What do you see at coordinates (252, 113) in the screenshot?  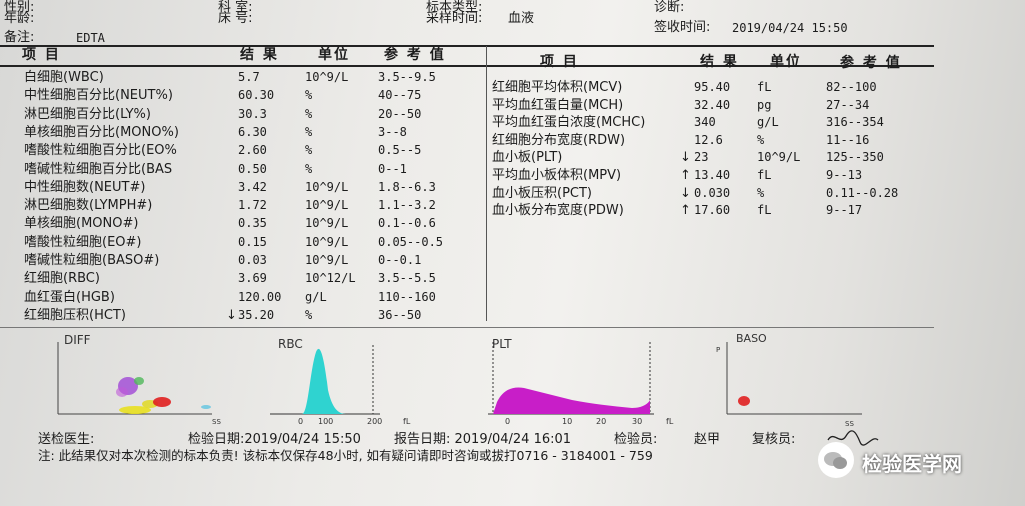 I see `left-row-2-result: 30.3` at bounding box center [252, 113].